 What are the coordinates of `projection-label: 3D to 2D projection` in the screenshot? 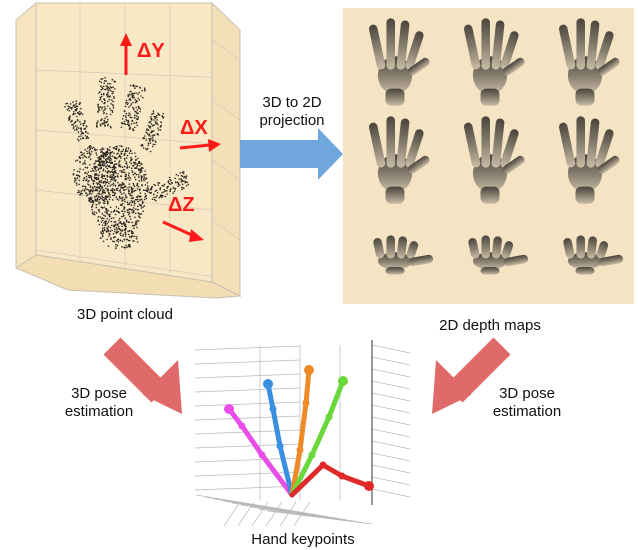 It's located at (292, 112).